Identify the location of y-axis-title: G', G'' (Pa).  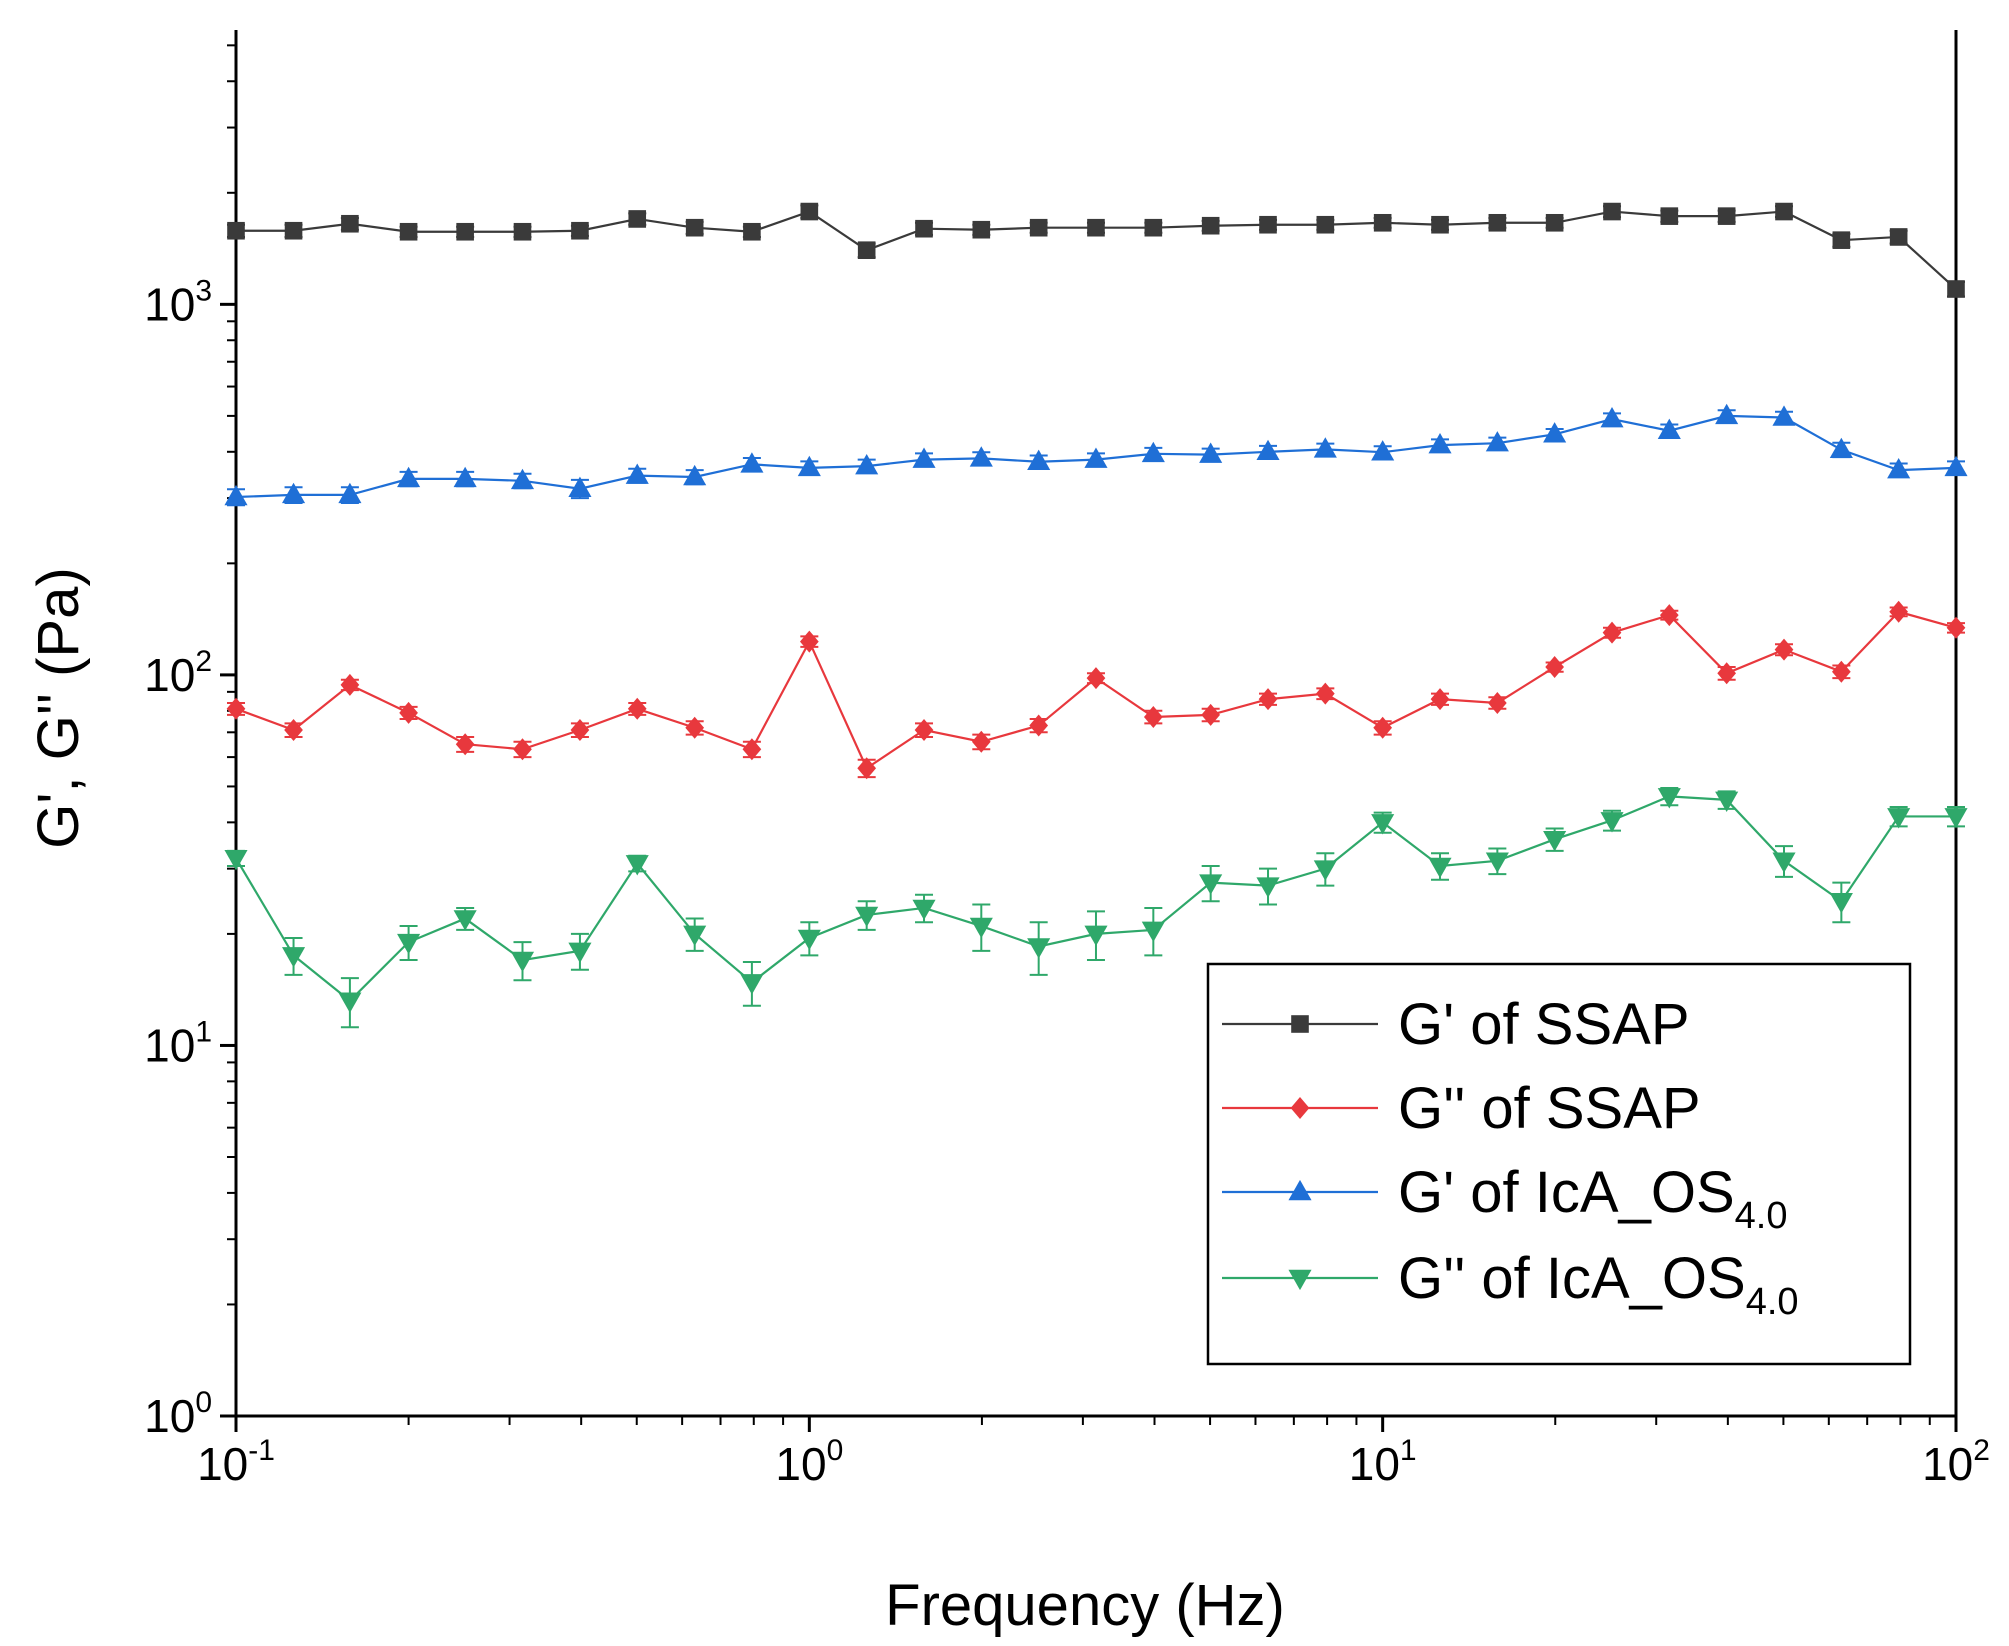
(58, 707).